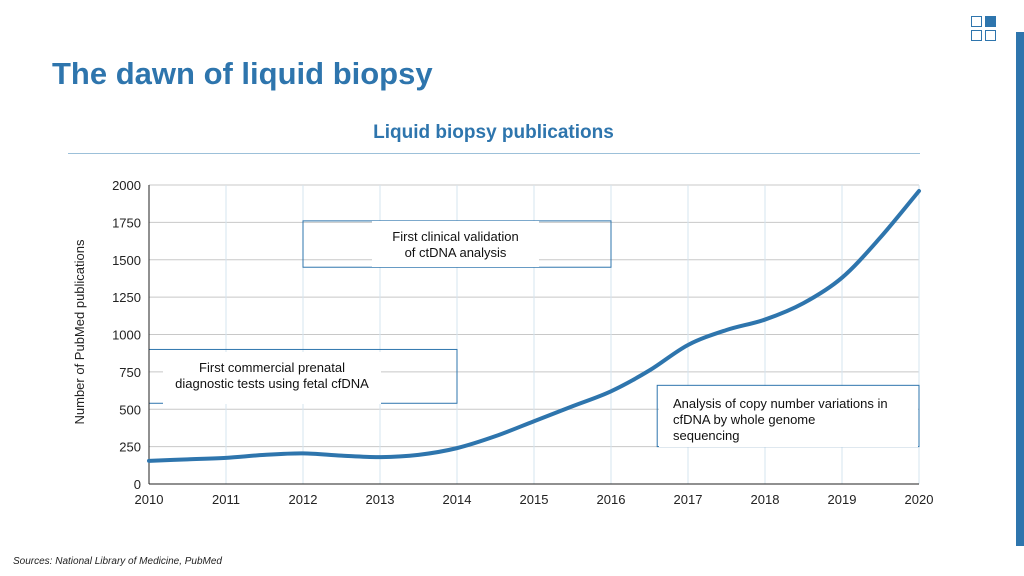  I want to click on y-tick-label: 0, so click(137, 484).